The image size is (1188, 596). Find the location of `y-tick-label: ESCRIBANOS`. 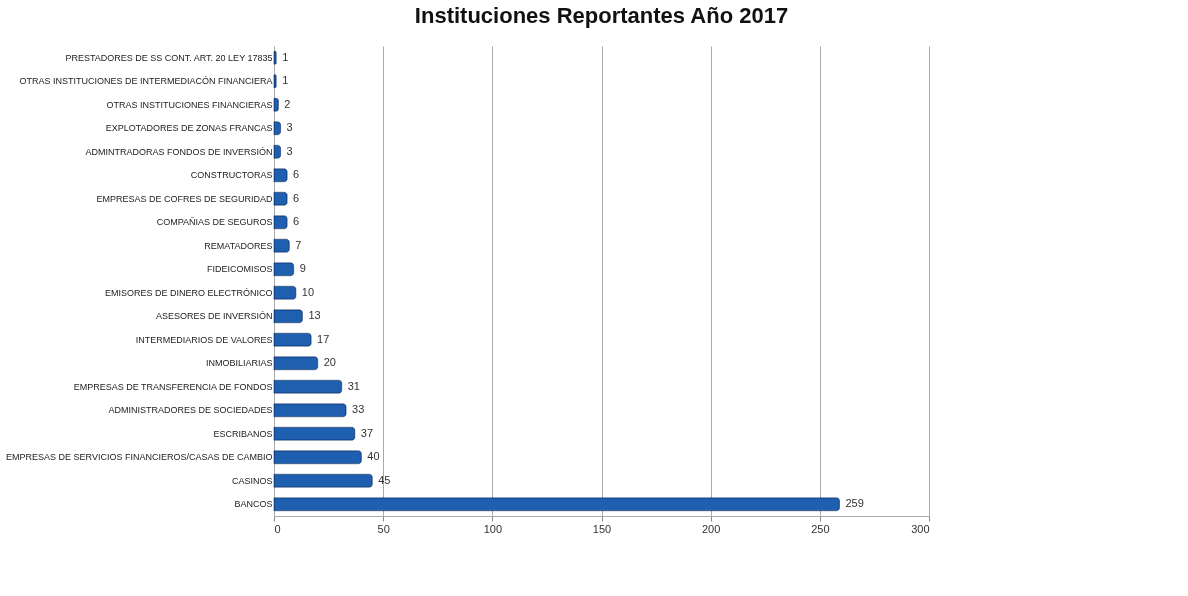

y-tick-label: ESCRIBANOS is located at coordinates (243, 433).